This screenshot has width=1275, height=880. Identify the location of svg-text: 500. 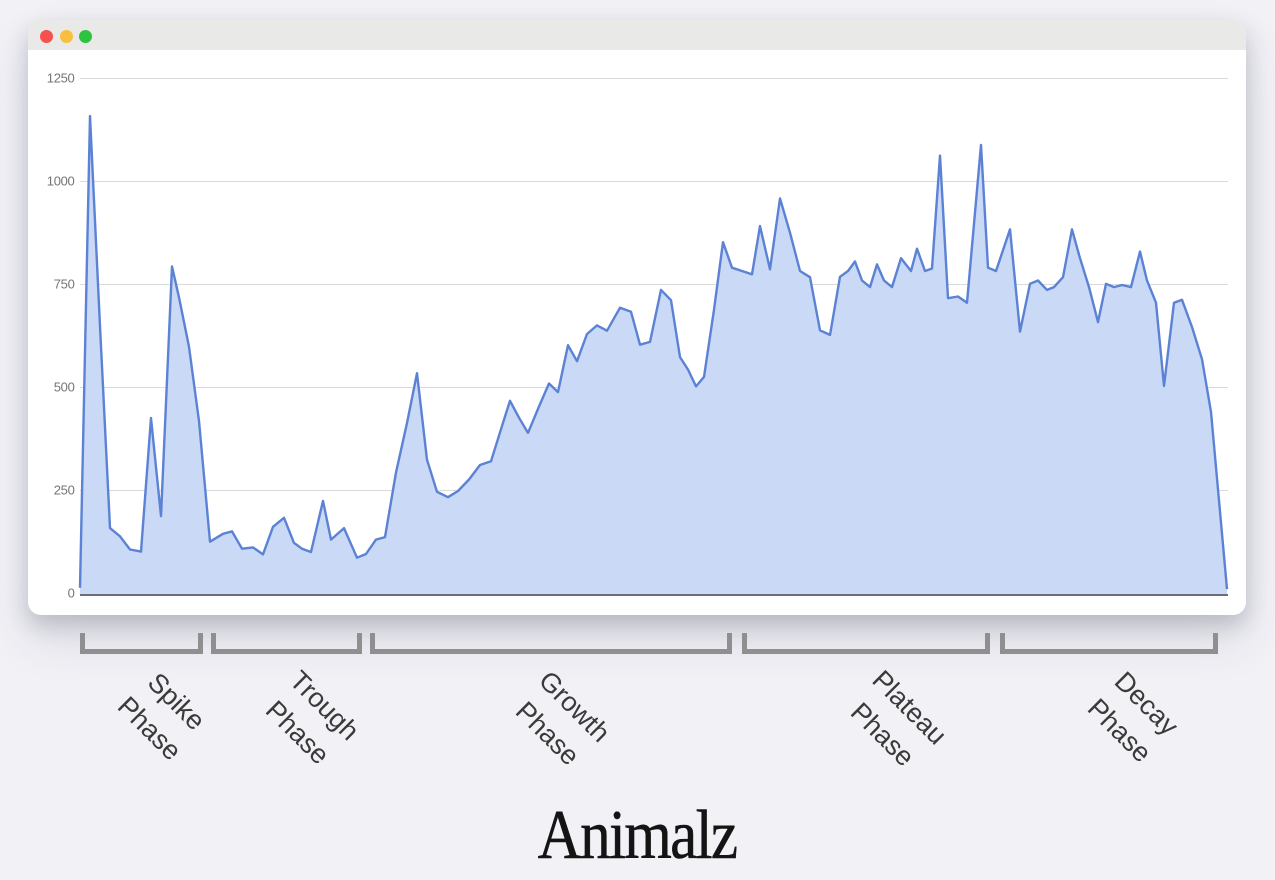
(64, 387).